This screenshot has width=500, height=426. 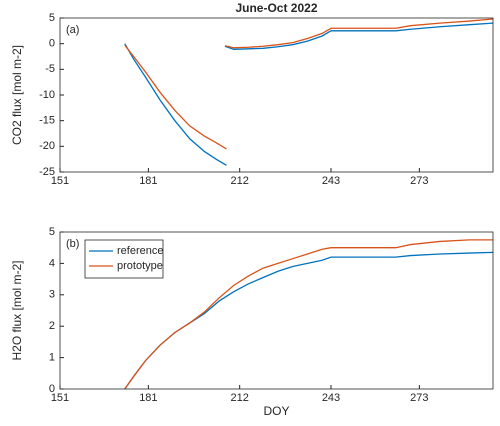 What do you see at coordinates (17, 95) in the screenshot?
I see `y-axis-label: CO2 flux [mol m-2]` at bounding box center [17, 95].